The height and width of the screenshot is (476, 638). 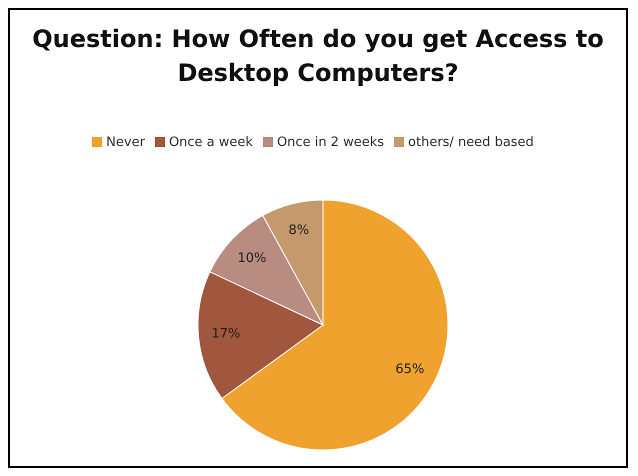 I want to click on legend-label: others/ need based, so click(x=471, y=142).